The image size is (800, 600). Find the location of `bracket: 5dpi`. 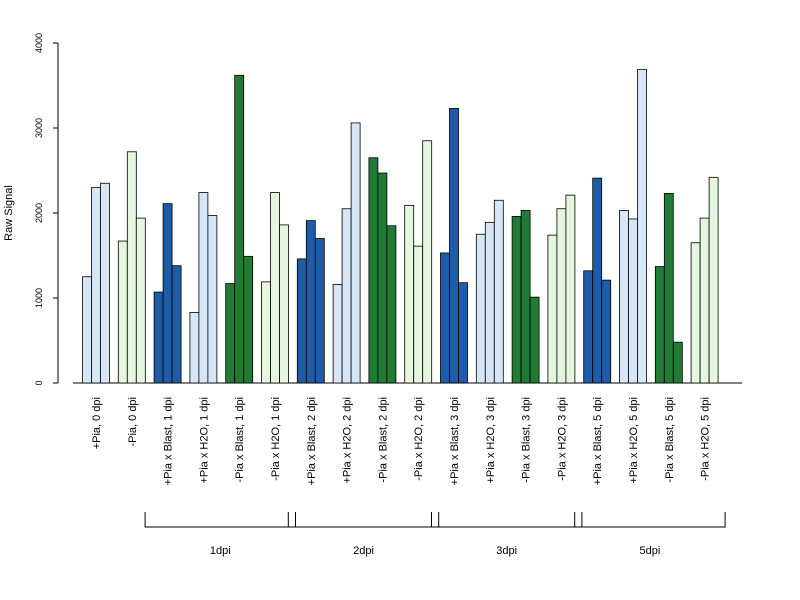

bracket: 5dpi is located at coordinates (650, 534).